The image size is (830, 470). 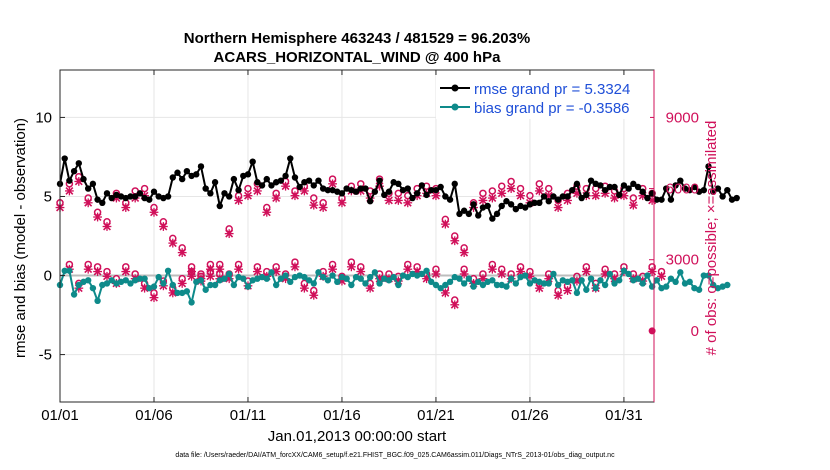 I want to click on x-tick-label: 01/31, so click(x=624, y=415).